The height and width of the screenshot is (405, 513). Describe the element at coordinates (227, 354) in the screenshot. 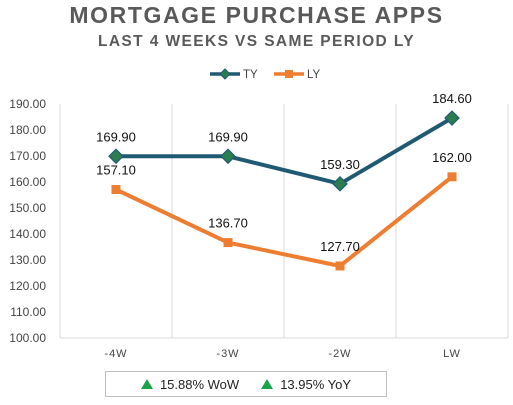

I see `x-tick-label: -3W` at that location.